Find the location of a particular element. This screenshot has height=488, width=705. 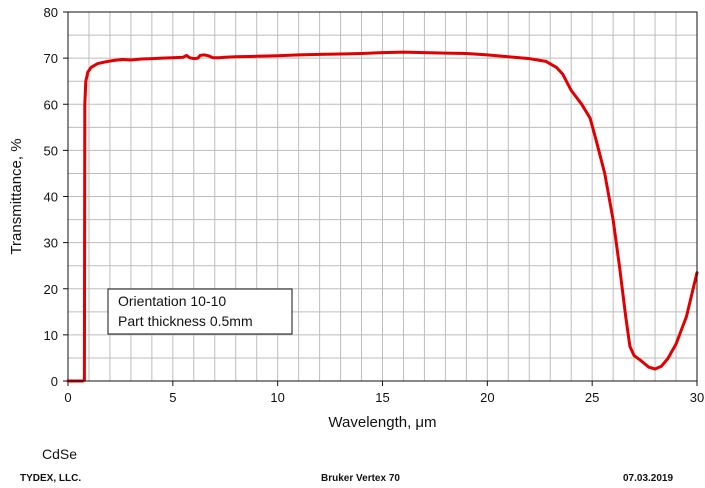

sample-name: CdSe is located at coordinates (60, 454).